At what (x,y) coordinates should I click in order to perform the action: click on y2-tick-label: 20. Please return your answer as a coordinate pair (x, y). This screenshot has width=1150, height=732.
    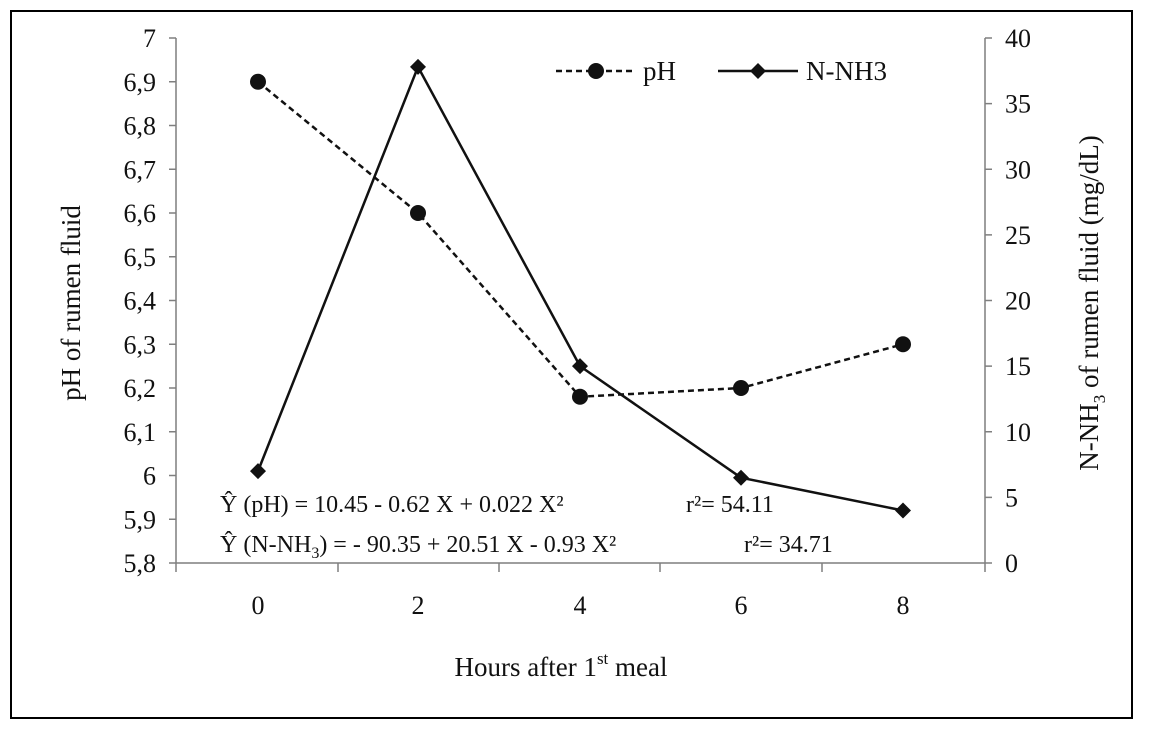
    Looking at the image, I should click on (1018, 301).